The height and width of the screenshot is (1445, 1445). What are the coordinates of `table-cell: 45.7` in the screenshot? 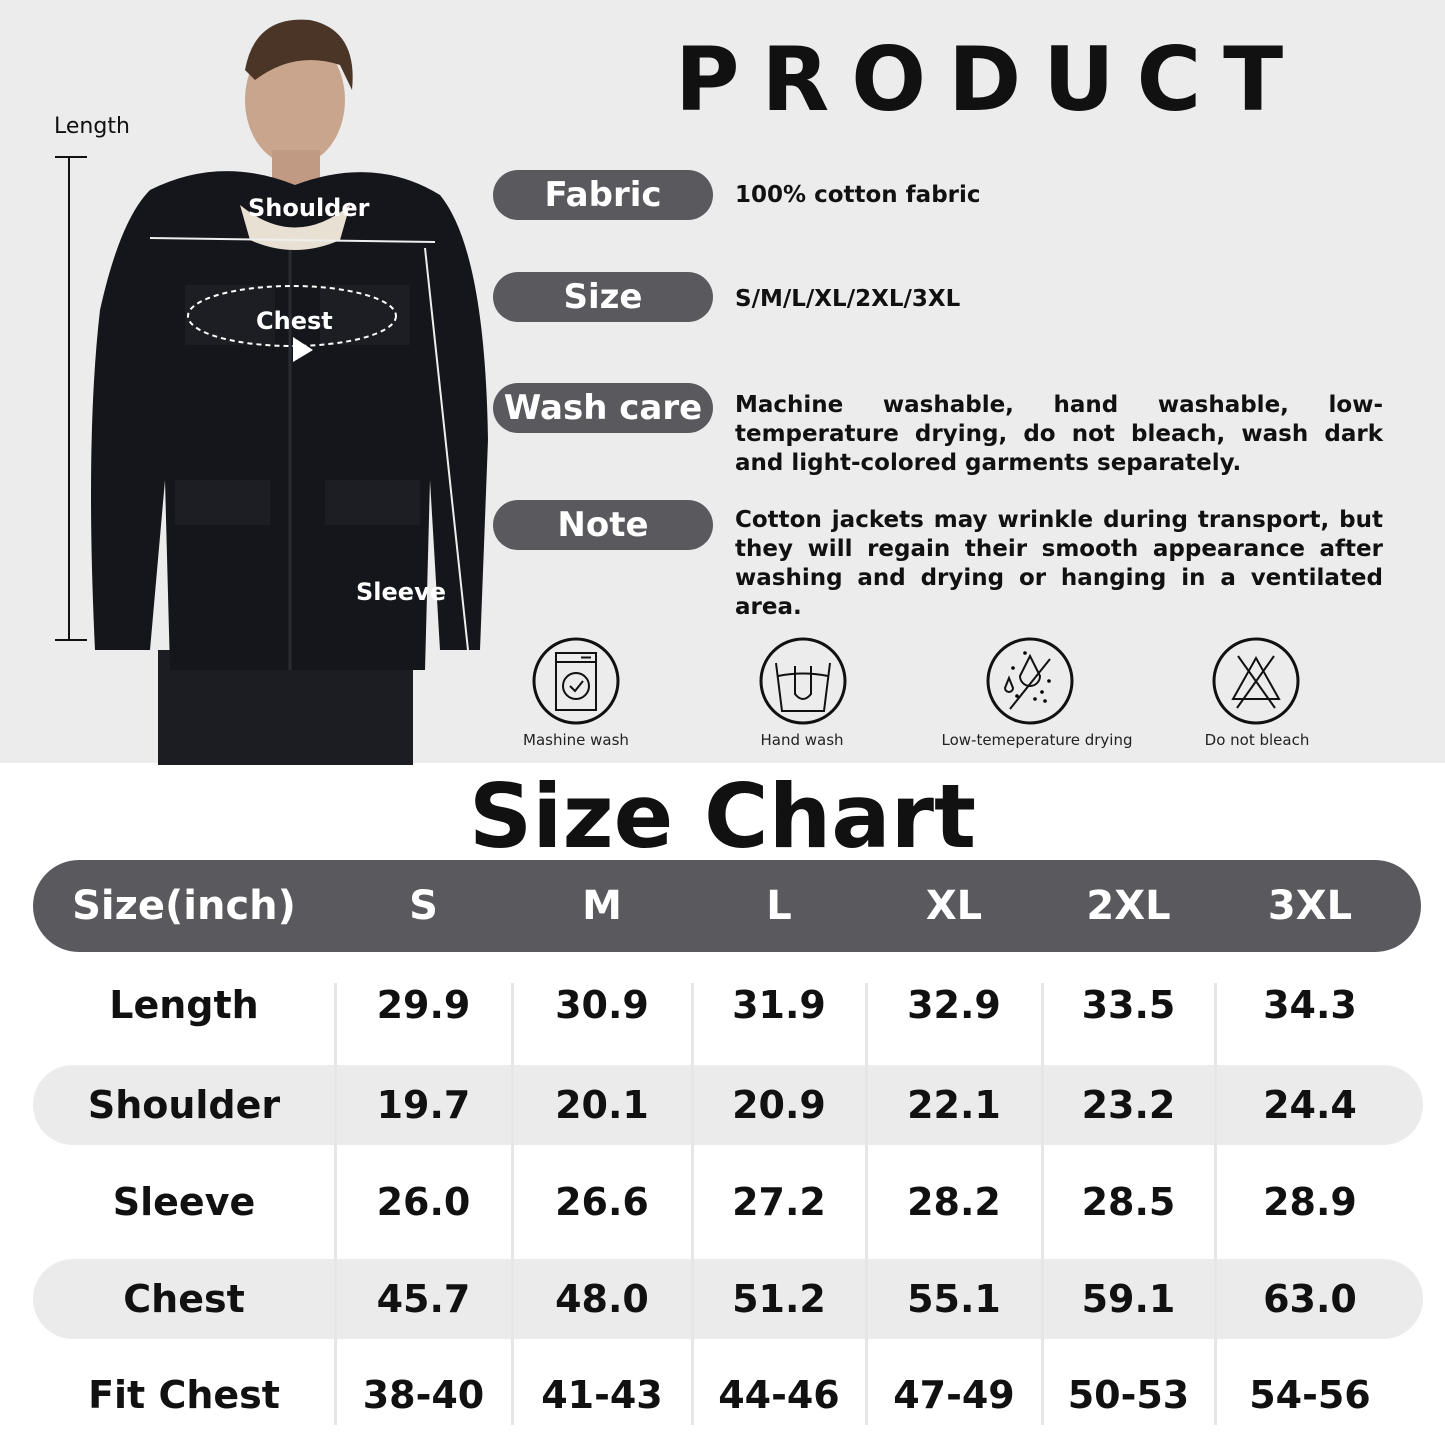 It's located at (423, 1299).